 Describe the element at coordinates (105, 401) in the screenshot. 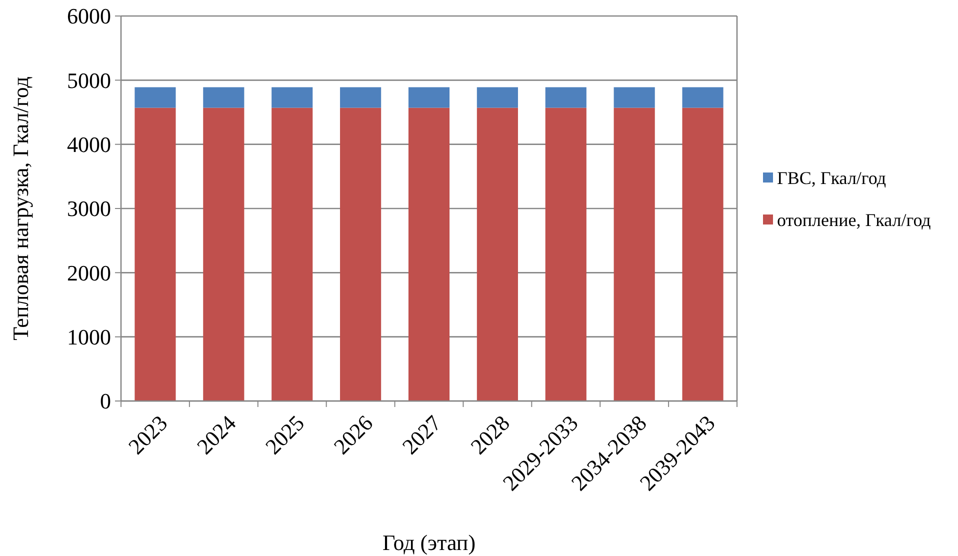

I see `y-tick-label: 0` at that location.